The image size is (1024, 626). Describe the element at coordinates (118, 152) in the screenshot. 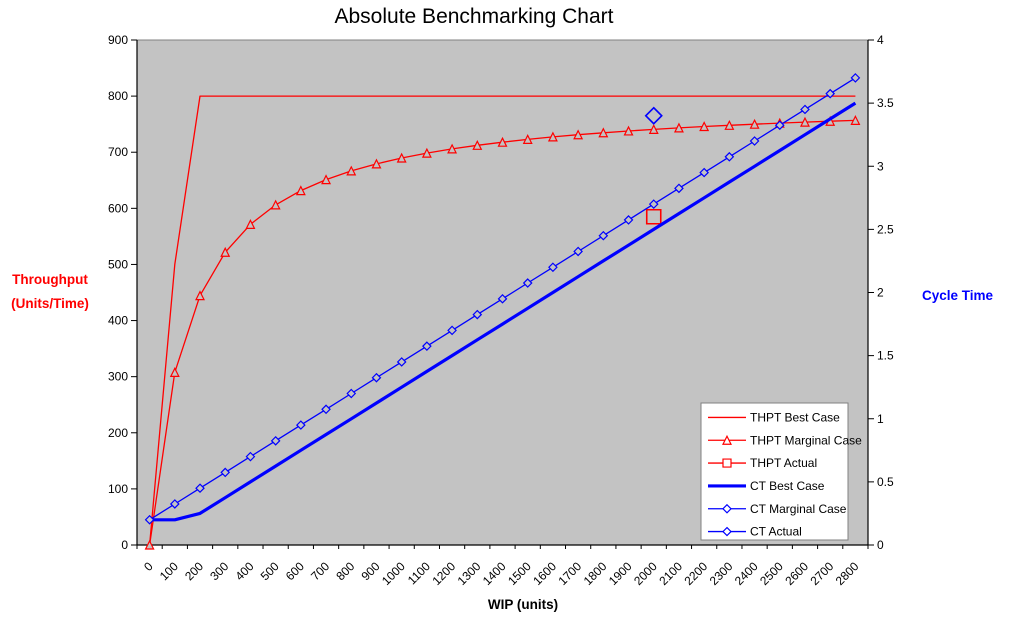

I see `left-axis-tick-label: 700` at that location.